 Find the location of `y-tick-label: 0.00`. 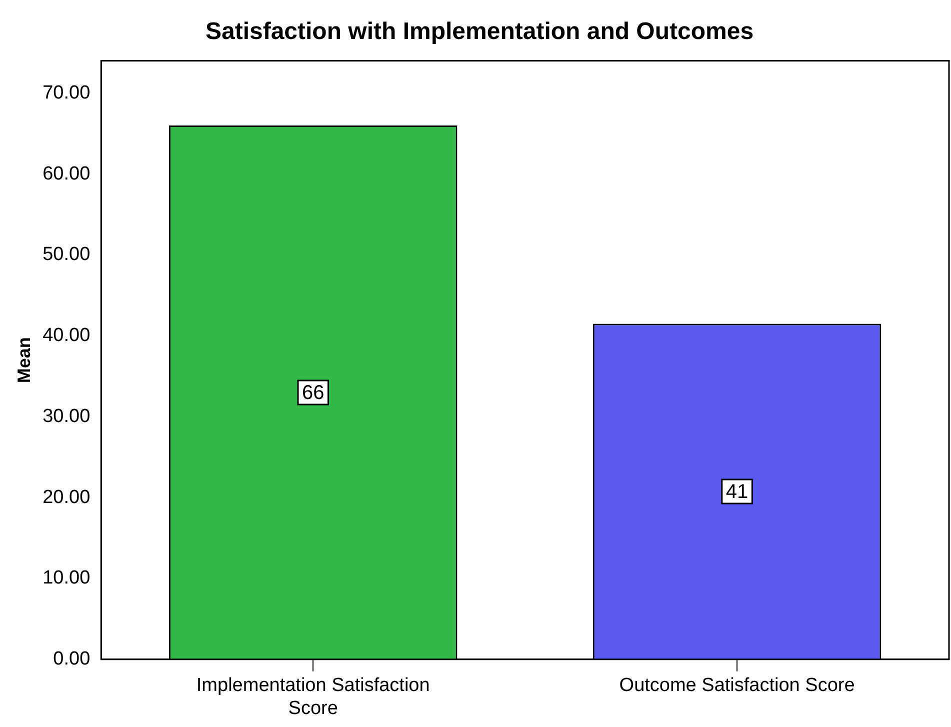

y-tick-label: 0.00 is located at coordinates (71, 659).